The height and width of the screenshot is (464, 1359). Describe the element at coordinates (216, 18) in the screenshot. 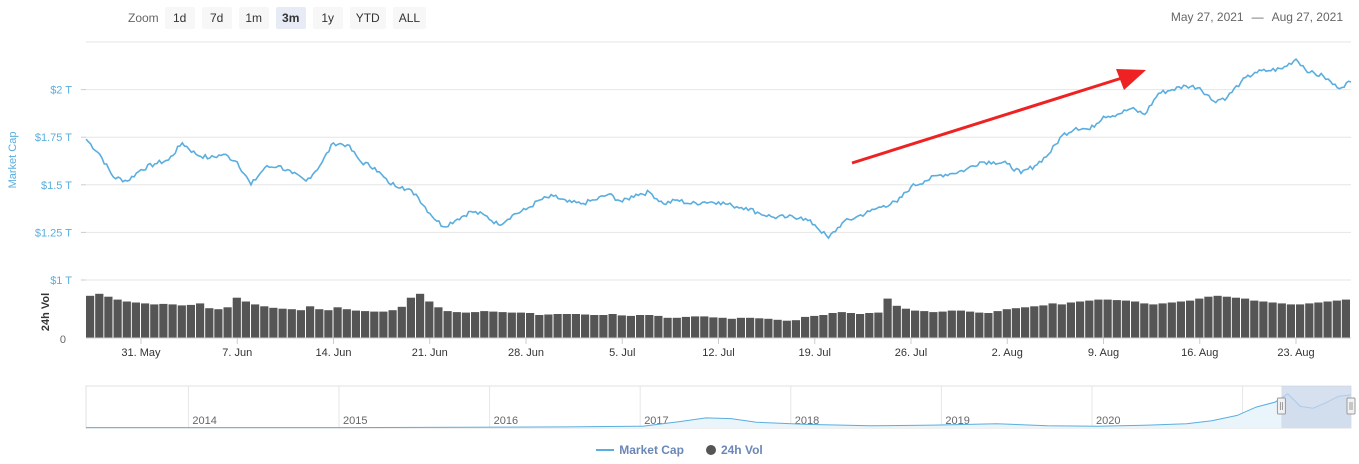

I see `zoom-7d-button: 7d` at that location.